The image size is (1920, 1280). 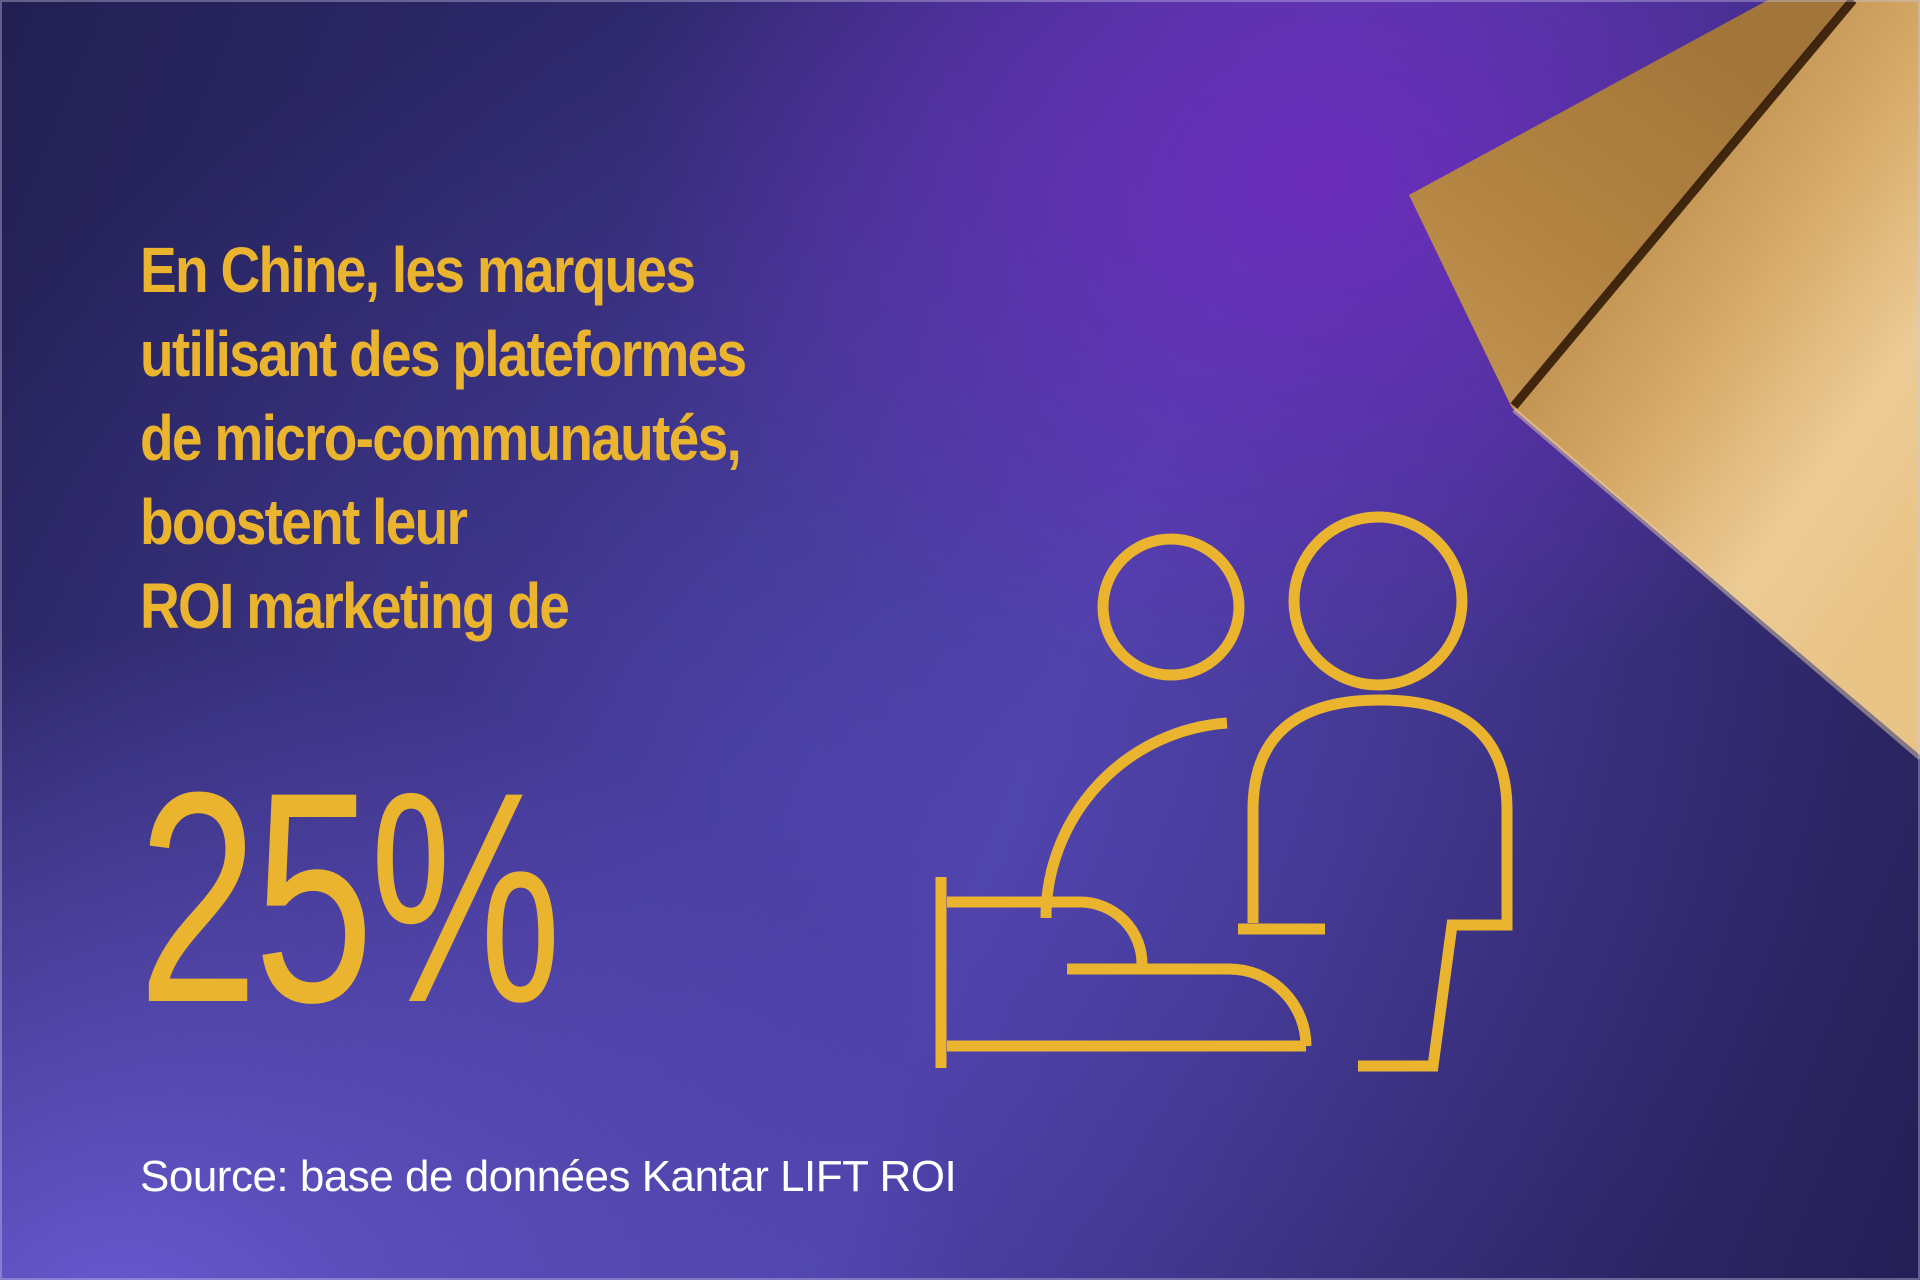 What do you see at coordinates (350, 897) in the screenshot?
I see `stat-value: 25%` at bounding box center [350, 897].